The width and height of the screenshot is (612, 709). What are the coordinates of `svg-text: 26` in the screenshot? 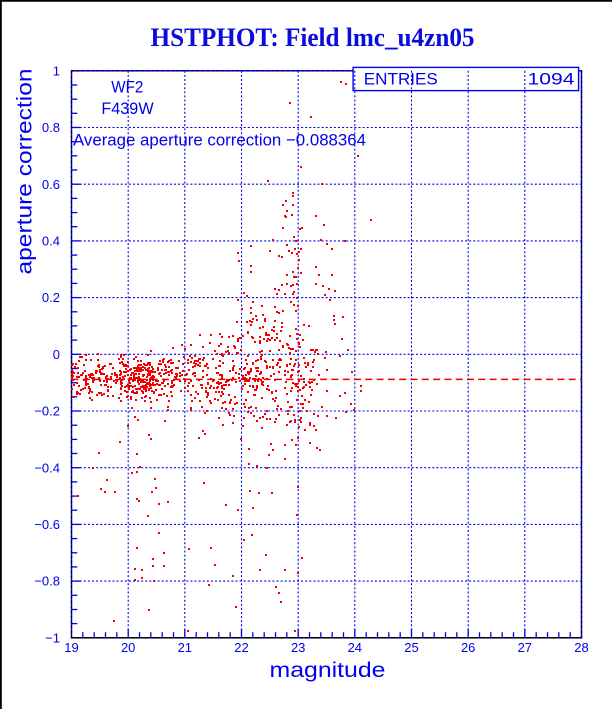 It's located at (468, 647).